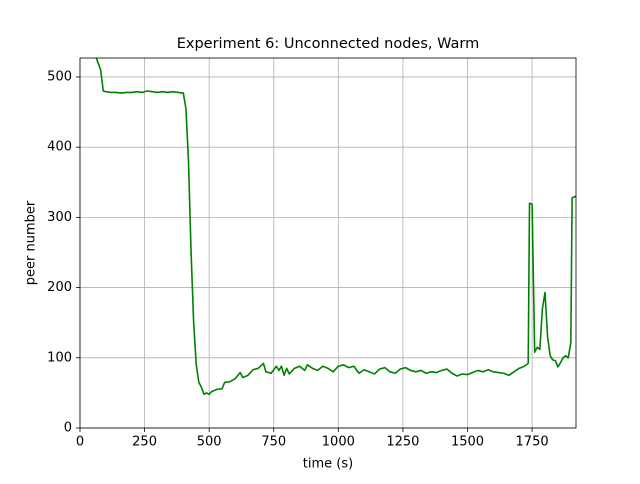 The height and width of the screenshot is (484, 640). What do you see at coordinates (338, 442) in the screenshot?
I see `x-tick-label: 1000` at bounding box center [338, 442].